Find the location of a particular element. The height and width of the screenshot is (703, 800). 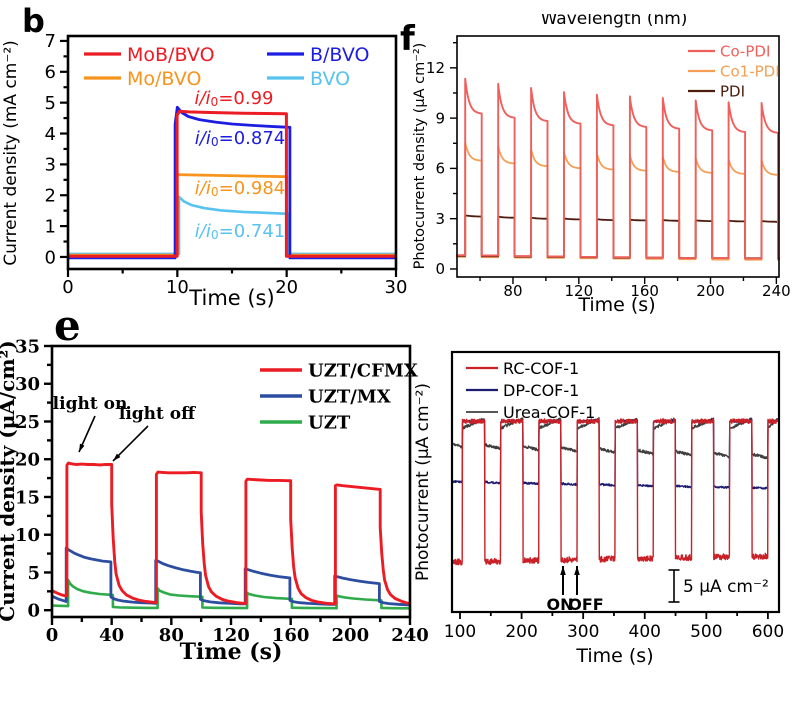

series-Co-PDI is located at coordinates (618, 168).